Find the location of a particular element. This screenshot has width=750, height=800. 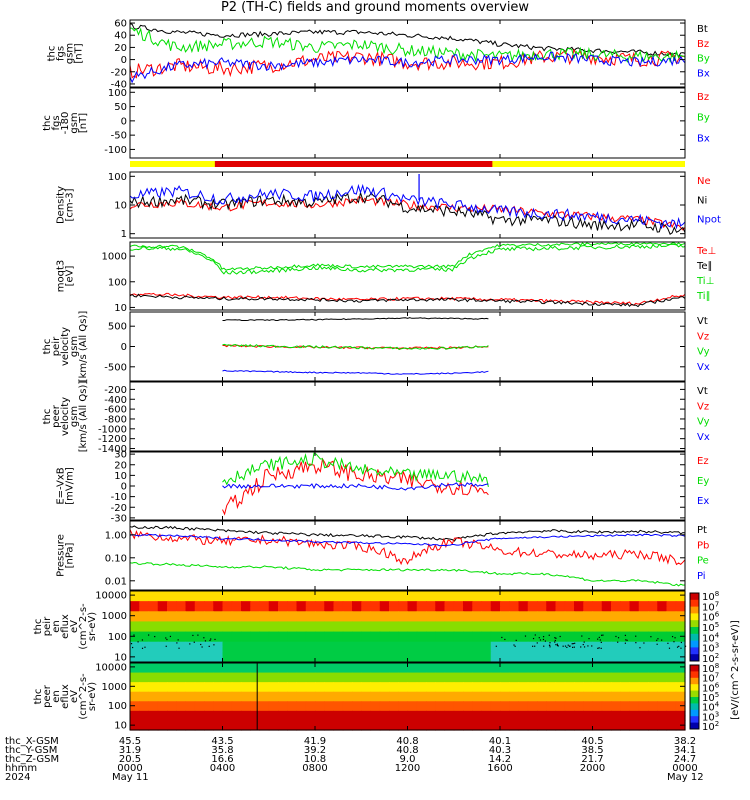

y-tick-label: -50 is located at coordinates (119, 136).